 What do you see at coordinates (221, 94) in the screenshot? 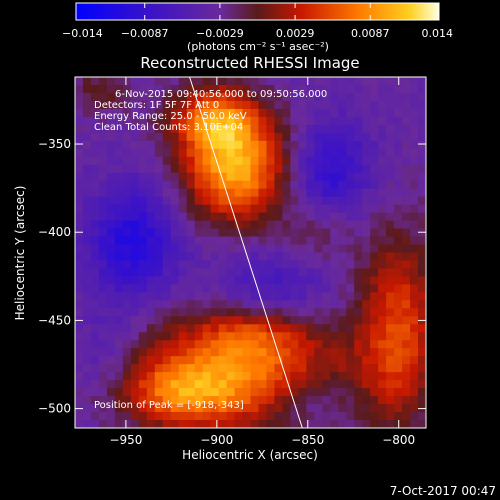
I see `annotation-time-range: 6-Nov-2015 09:40:56.000 to 09:50:56.000` at bounding box center [221, 94].